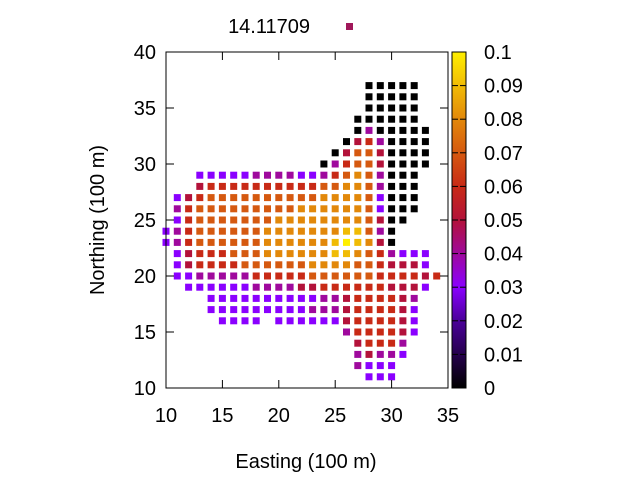 The width and height of the screenshot is (640, 480). I want to click on x-tick-label: 15, so click(222, 416).